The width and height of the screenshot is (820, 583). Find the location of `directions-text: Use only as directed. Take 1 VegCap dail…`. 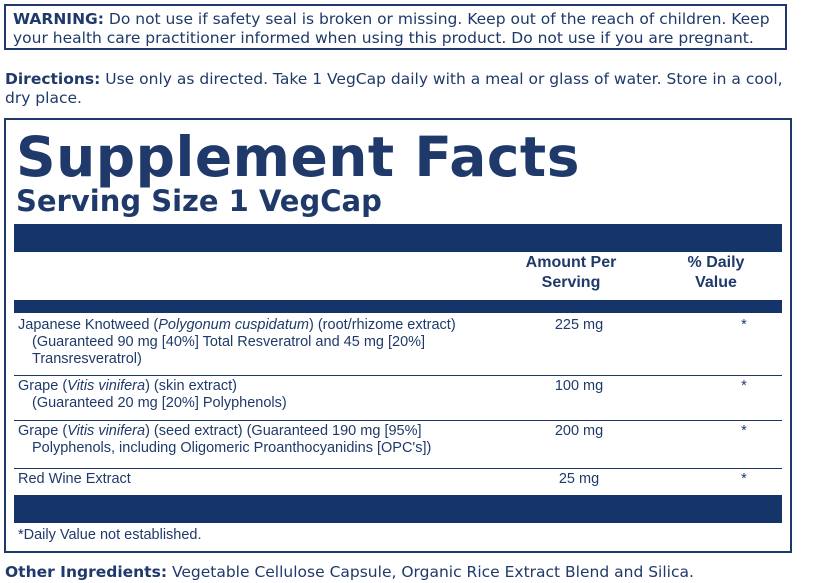

directions-text: Use only as directed. Take 1 VegCap dail… is located at coordinates (394, 88).